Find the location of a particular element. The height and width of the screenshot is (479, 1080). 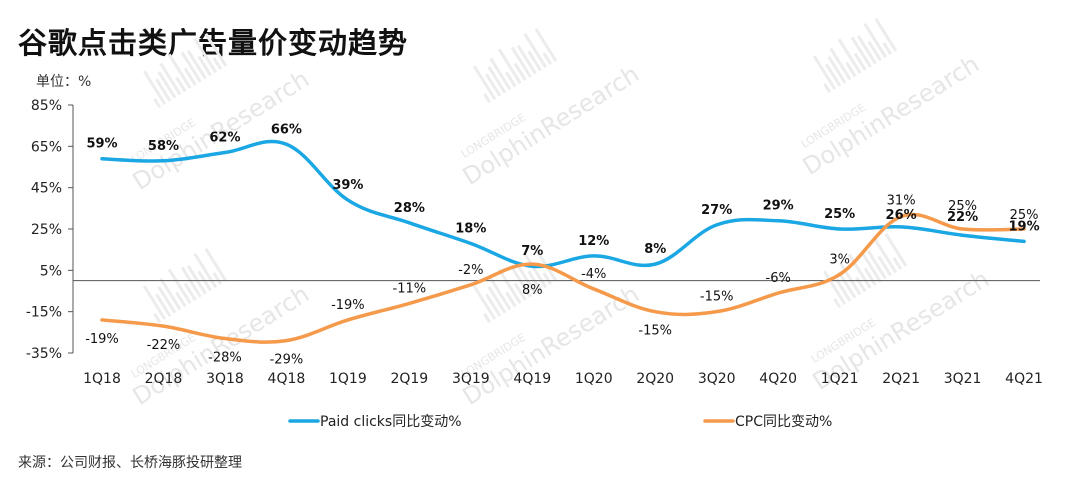

paid-clicks-label: 27% is located at coordinates (716, 210).